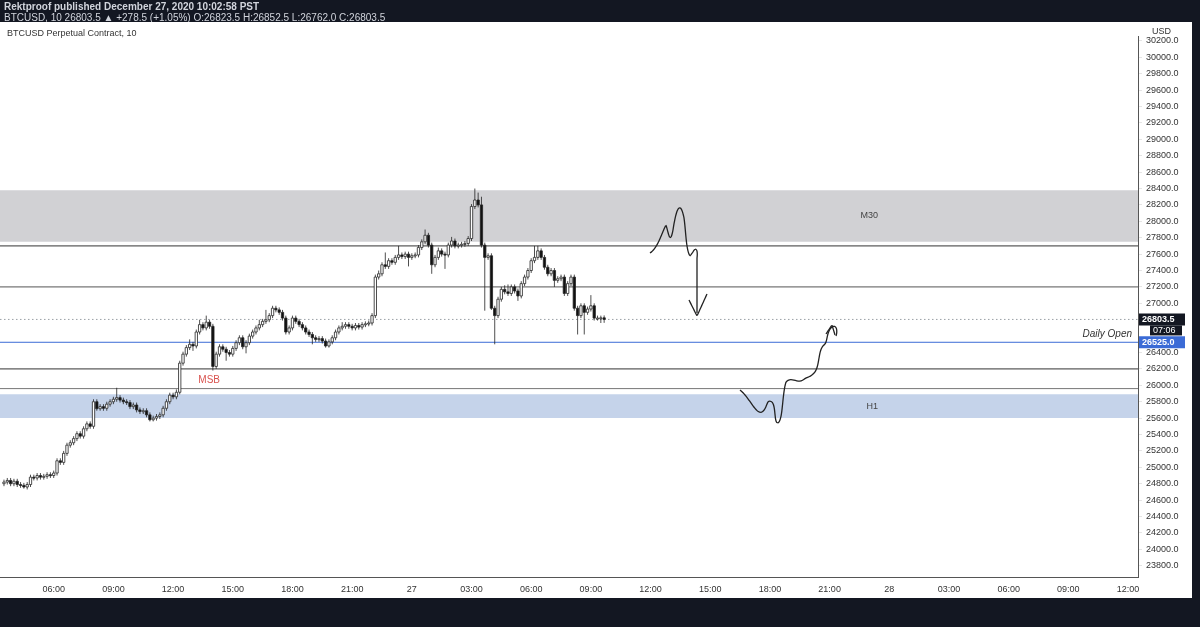  What do you see at coordinates (1162, 384) in the screenshot?
I see `y-tick-label: 26000.0` at bounding box center [1162, 384].